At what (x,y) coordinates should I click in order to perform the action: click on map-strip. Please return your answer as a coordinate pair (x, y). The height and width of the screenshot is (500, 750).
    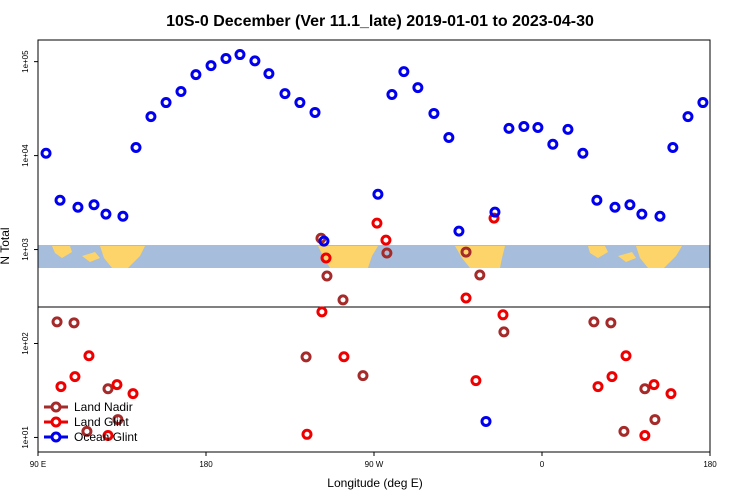
    Looking at the image, I should click on (374, 256).